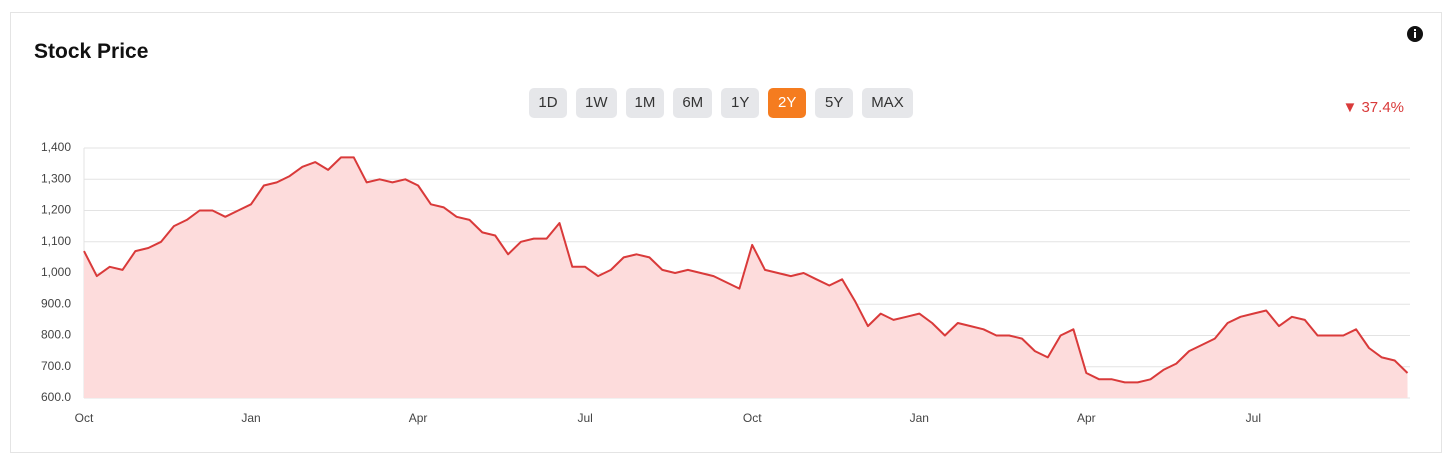  What do you see at coordinates (56, 178) in the screenshot?
I see `y-tick-label: 1,300` at bounding box center [56, 178].